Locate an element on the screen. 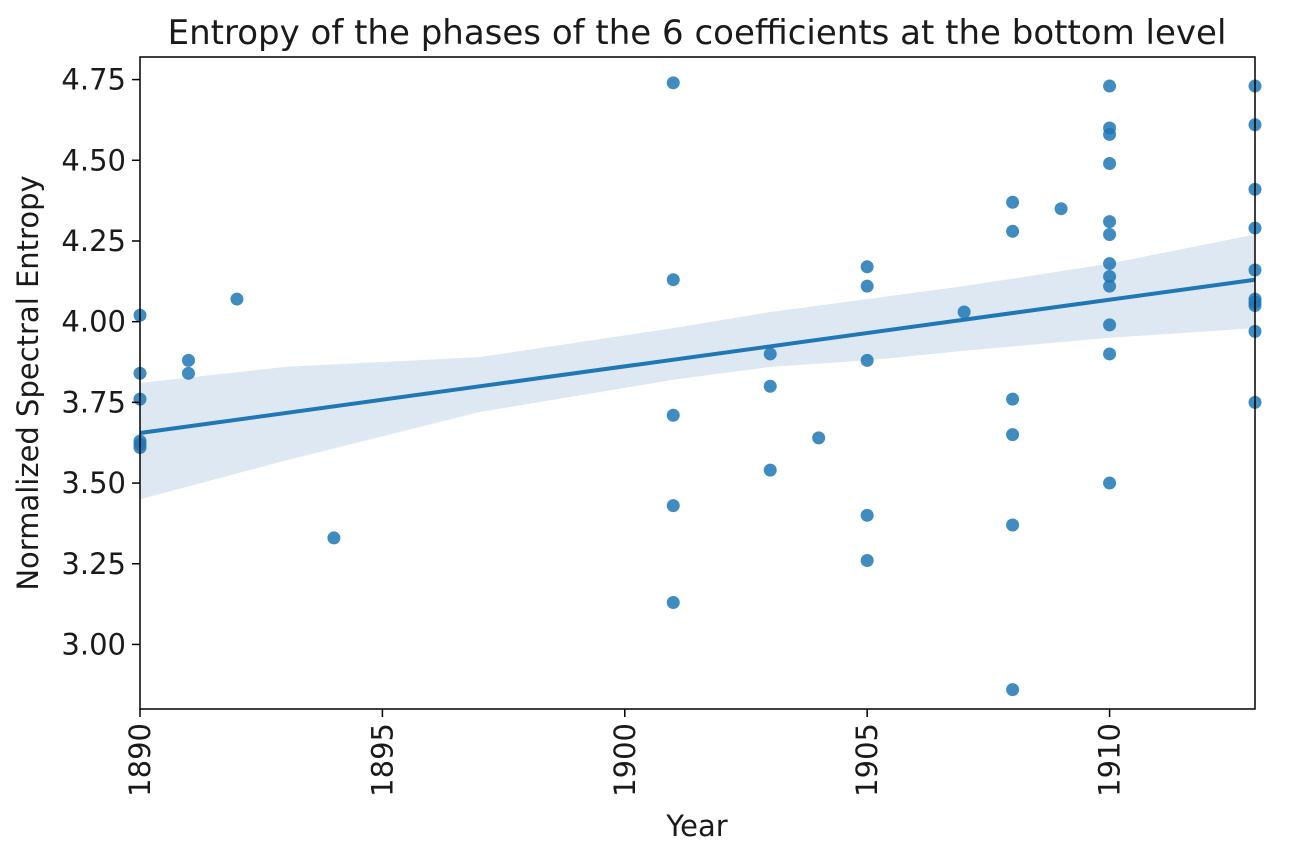  y-tick-label: 3.25 is located at coordinates (93, 564).